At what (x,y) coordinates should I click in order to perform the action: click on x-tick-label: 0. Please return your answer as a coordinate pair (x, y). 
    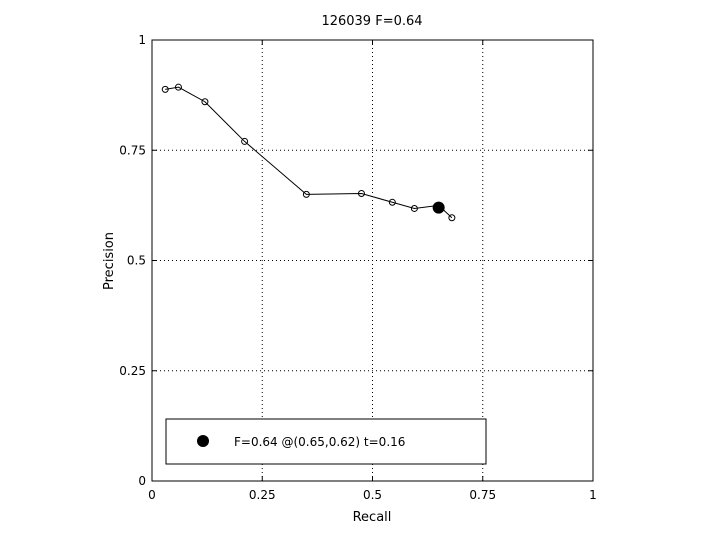
    Looking at the image, I should click on (152, 495).